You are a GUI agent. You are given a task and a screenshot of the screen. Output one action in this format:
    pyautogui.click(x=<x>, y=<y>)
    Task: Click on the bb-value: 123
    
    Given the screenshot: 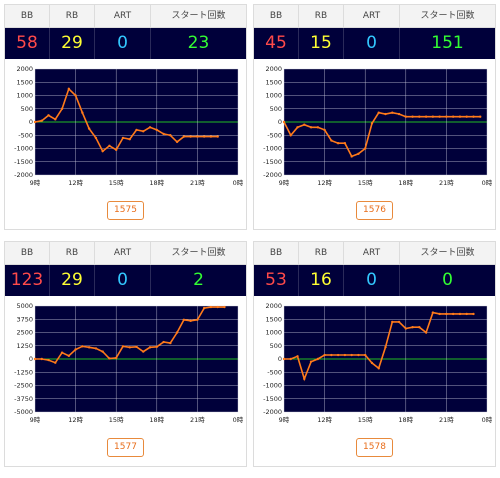 What is the action you would take?
    pyautogui.click(x=27, y=280)
    